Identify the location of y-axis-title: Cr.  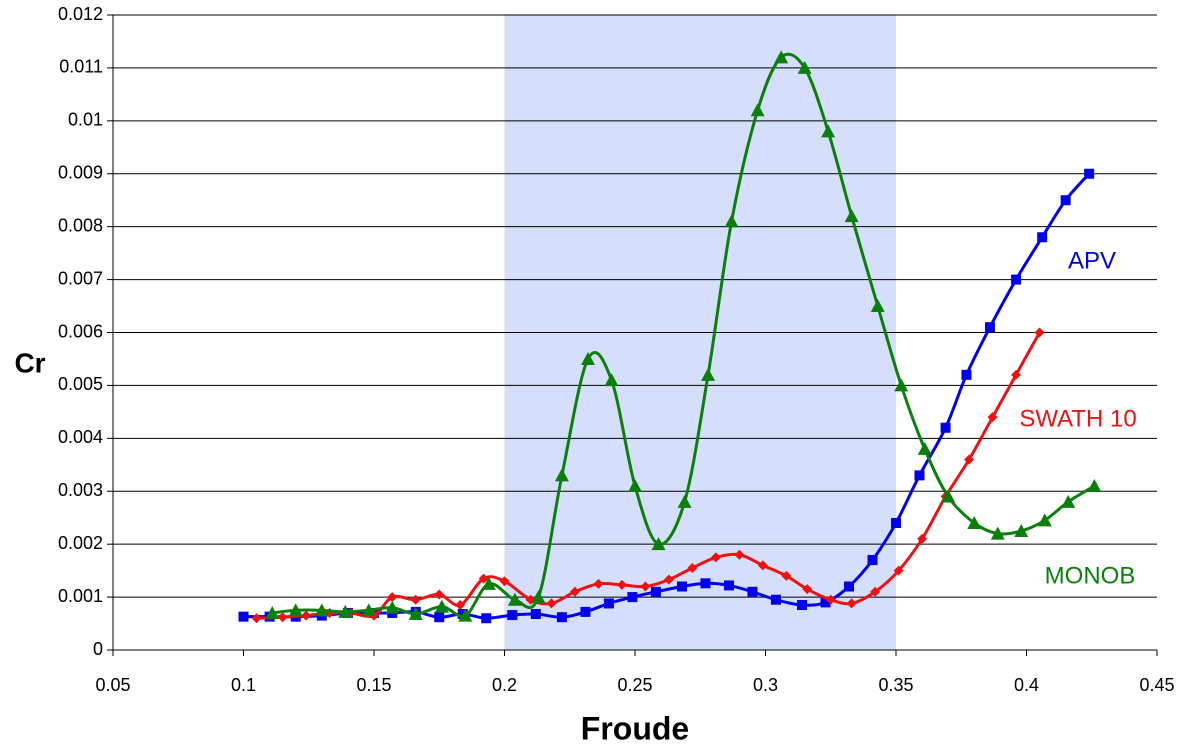
(29, 362).